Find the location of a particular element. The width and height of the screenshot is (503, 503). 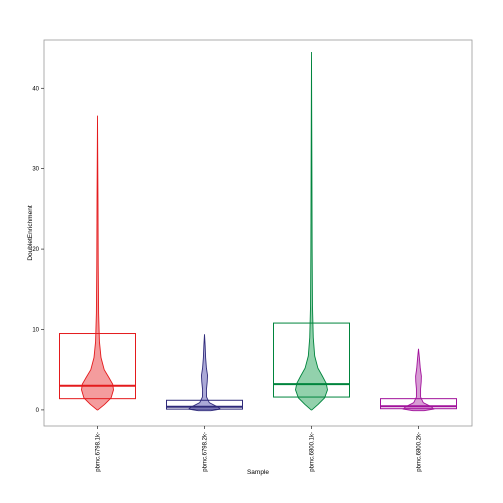

x-tick-label-4: pbmc.6800.2k- is located at coordinates (420, 452).